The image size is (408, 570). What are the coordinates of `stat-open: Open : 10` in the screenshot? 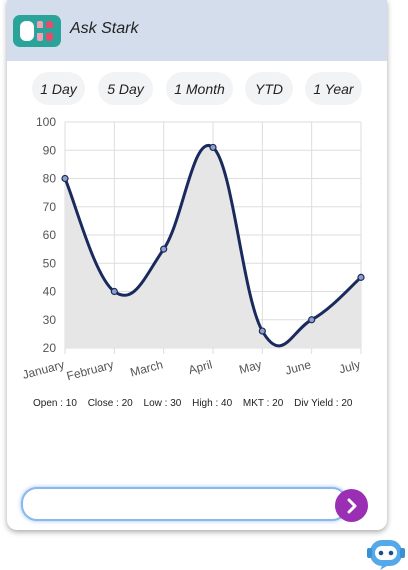 It's located at (55, 403).